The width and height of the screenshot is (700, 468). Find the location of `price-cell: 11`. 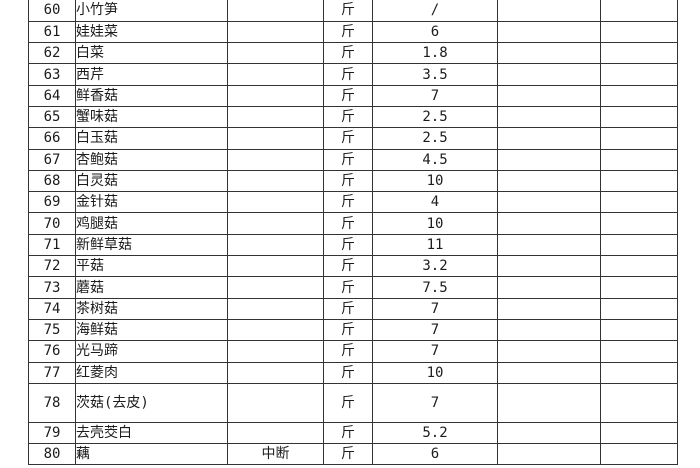

price-cell: 11 is located at coordinates (435, 245).